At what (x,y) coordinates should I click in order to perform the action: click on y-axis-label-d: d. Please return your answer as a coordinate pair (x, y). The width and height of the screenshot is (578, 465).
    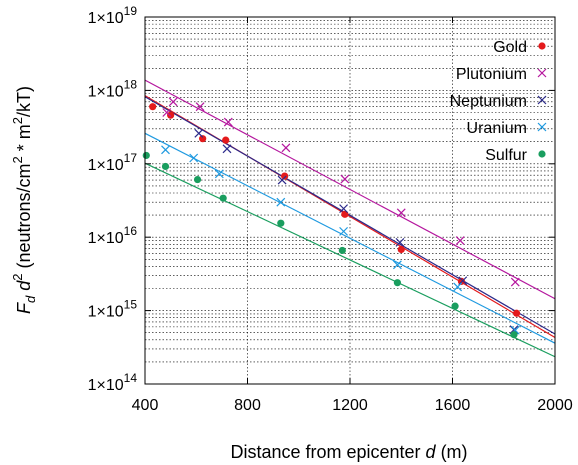
    Looking at the image, I should click on (24, 285).